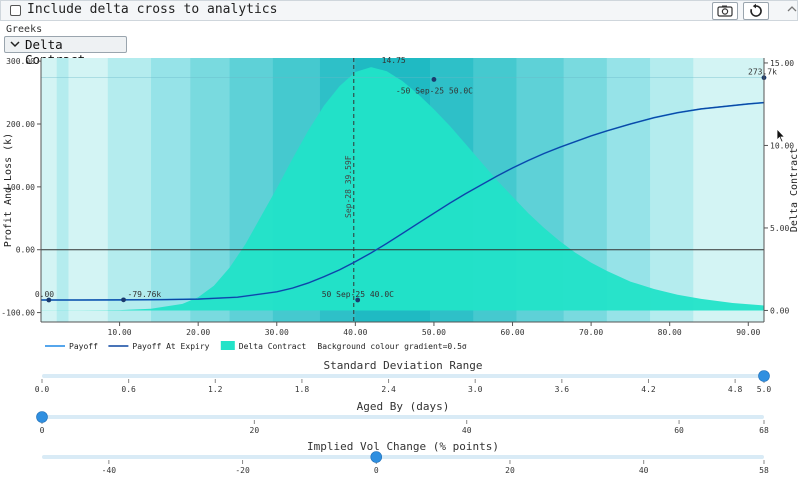  Describe the element at coordinates (355, 332) in the screenshot. I see `x-tick-label: 40.00` at that location.